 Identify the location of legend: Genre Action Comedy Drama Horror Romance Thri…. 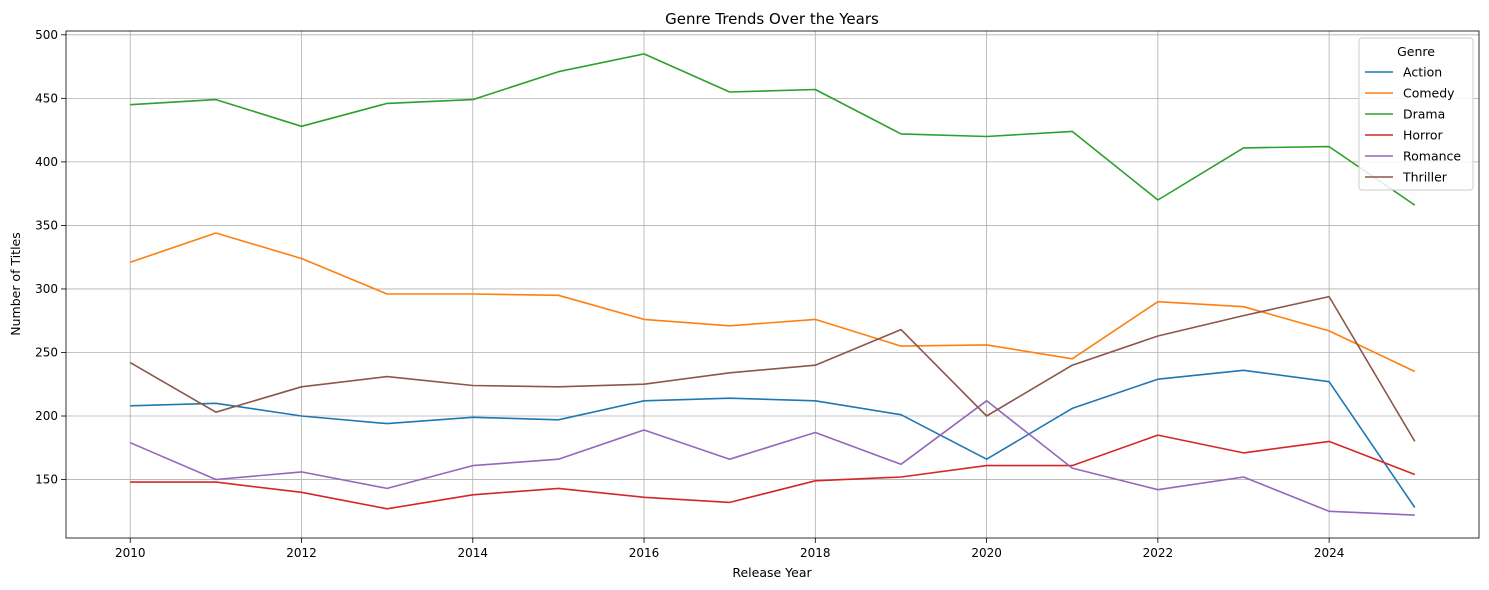
(1416, 114).